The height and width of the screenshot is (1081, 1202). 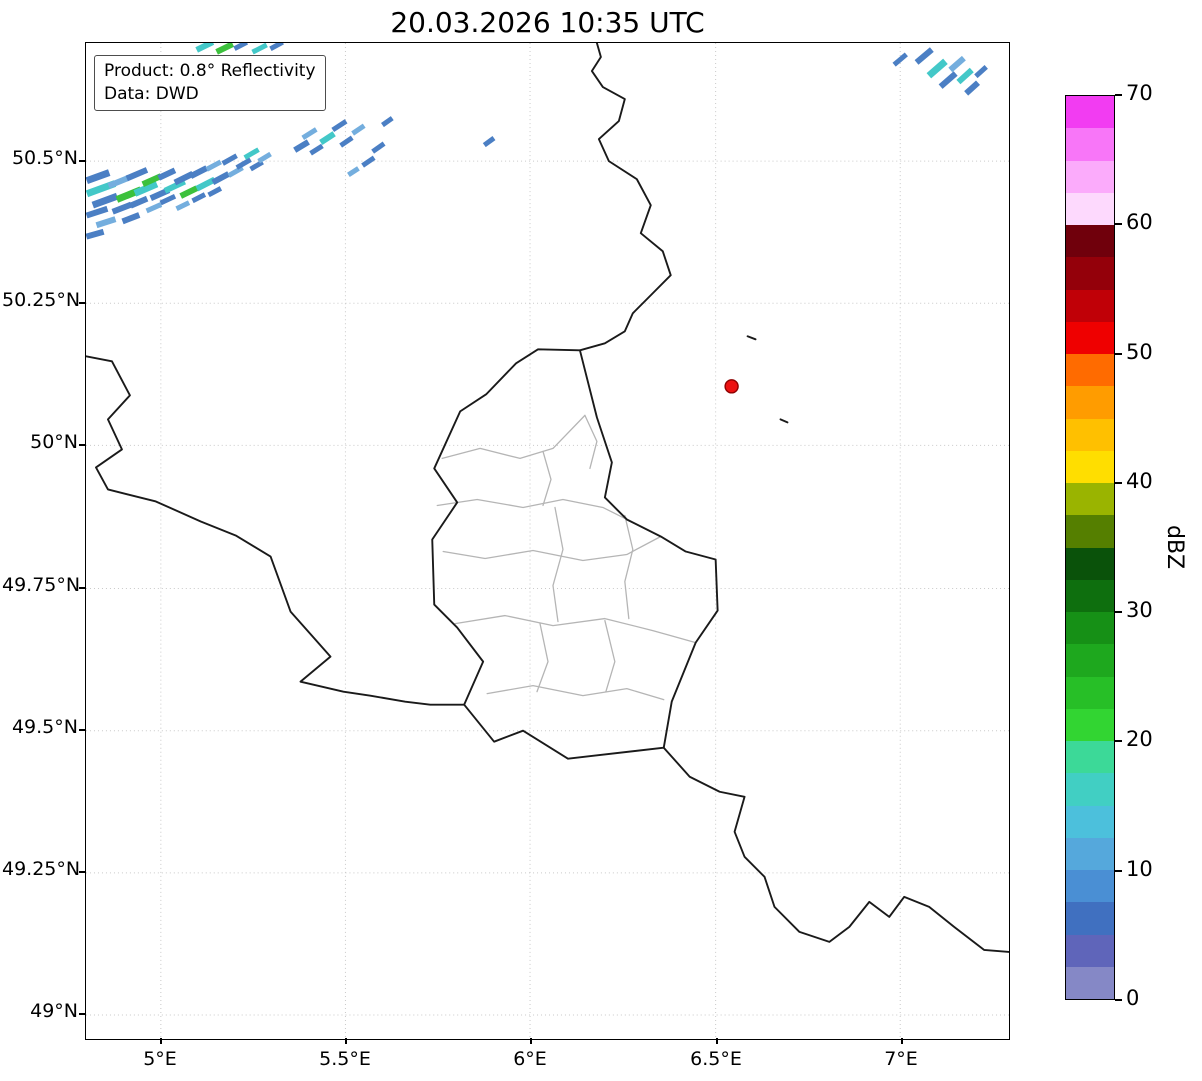 What do you see at coordinates (901, 1059) in the screenshot?
I see `x-tick-label: 7°E` at bounding box center [901, 1059].